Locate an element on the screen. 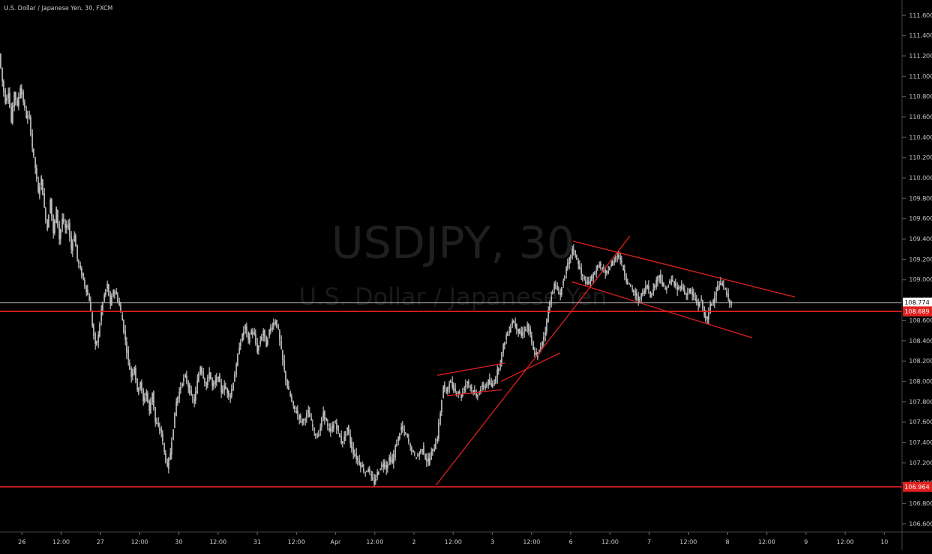 The width and height of the screenshot is (932, 554). current-price-label: 108.774 is located at coordinates (917, 303).